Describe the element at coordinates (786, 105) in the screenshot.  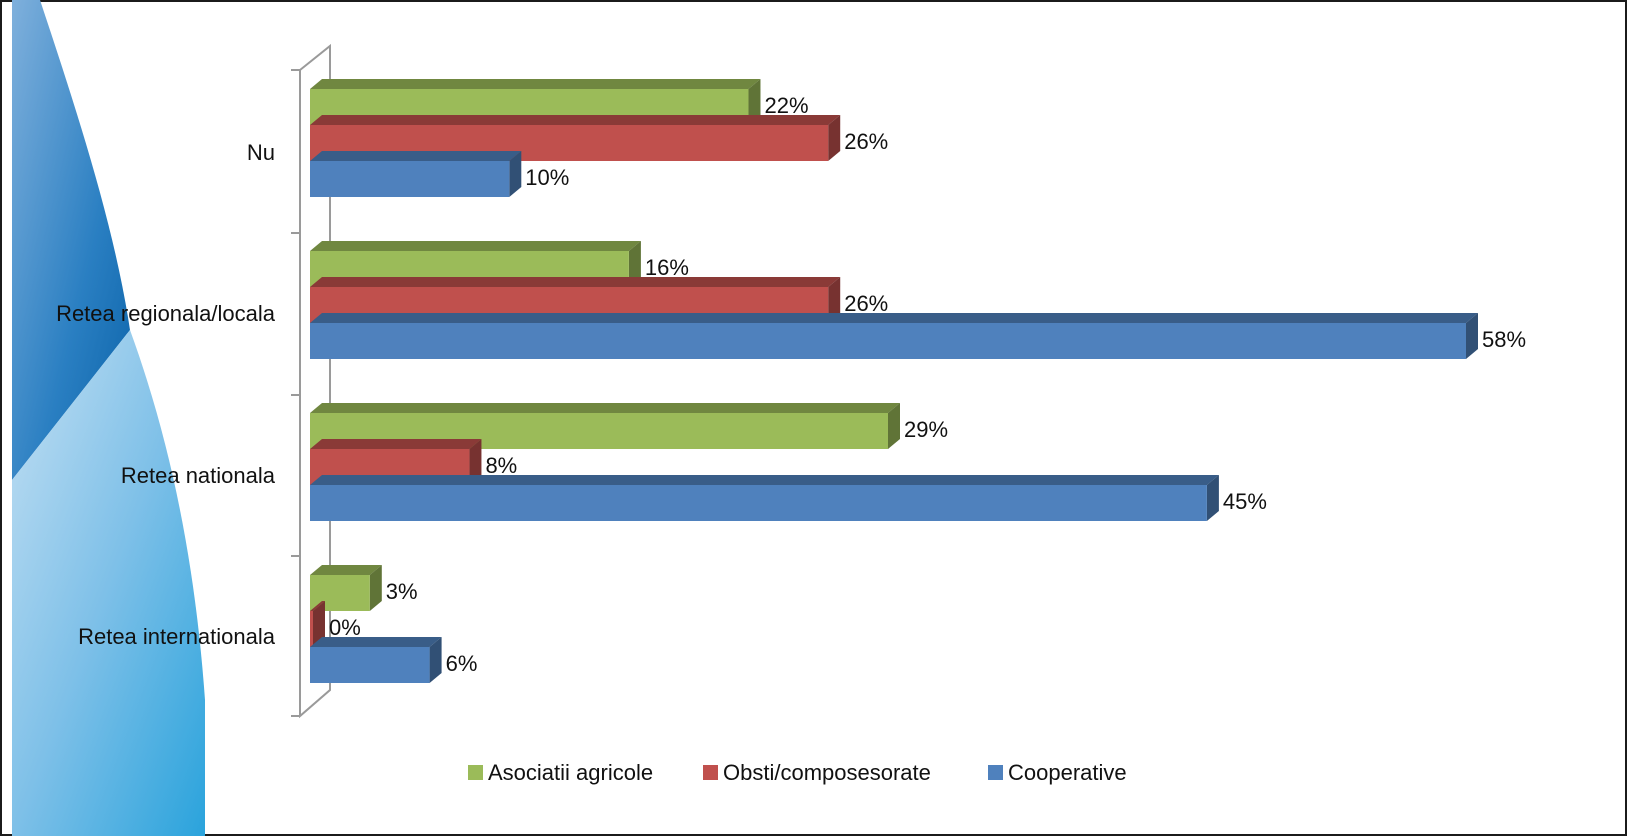
I see `data-label-asociatii-agricole-nu: 22%` at that location.